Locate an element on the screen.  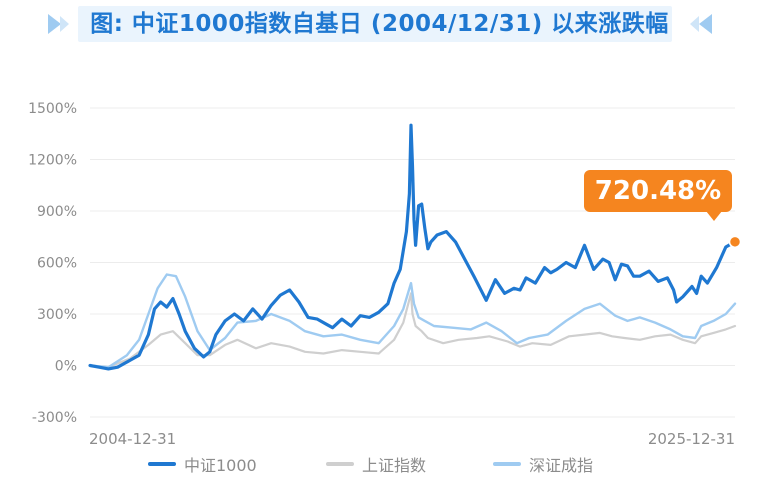
end-value-callout: 720.48% is located at coordinates (658, 195).